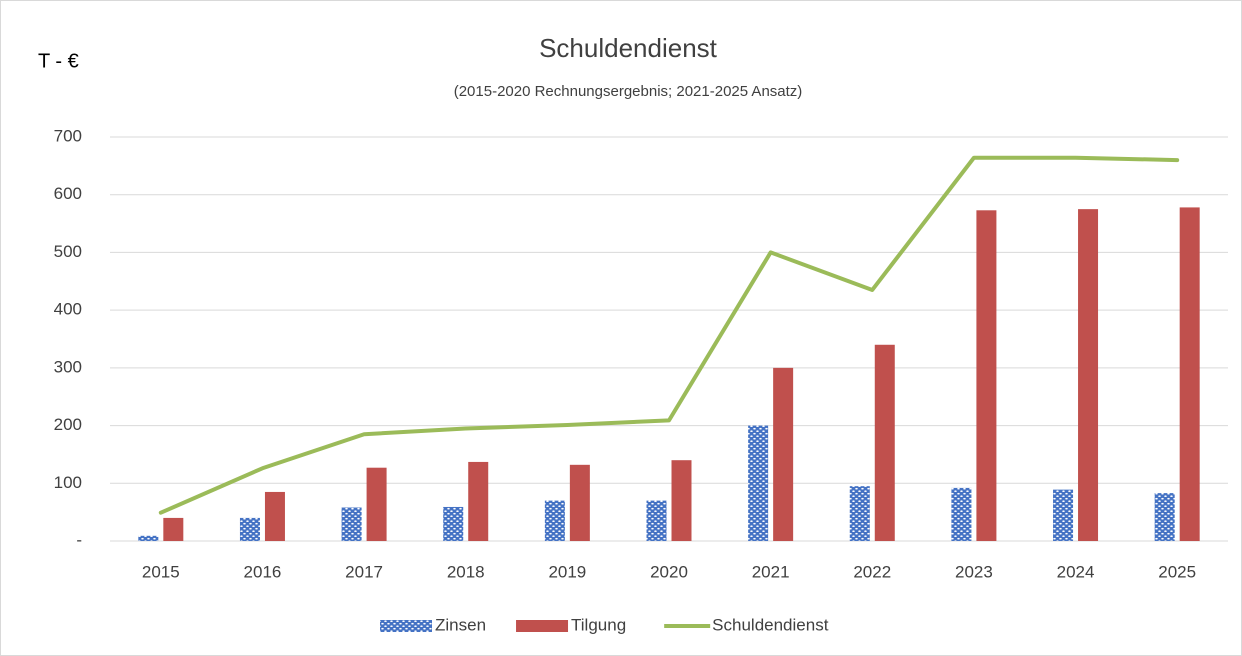  I want to click on y-tick-label: 600, so click(68, 193).